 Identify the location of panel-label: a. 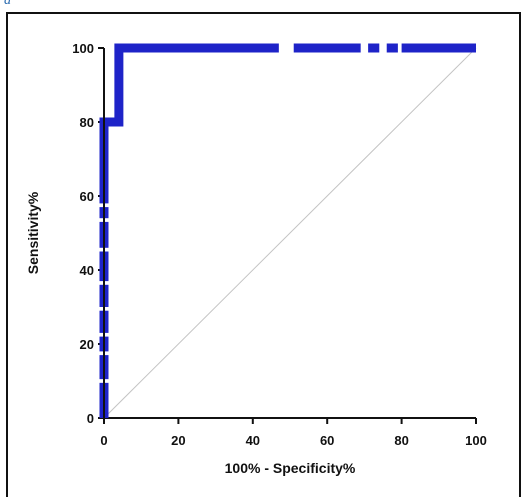
(7, 4).